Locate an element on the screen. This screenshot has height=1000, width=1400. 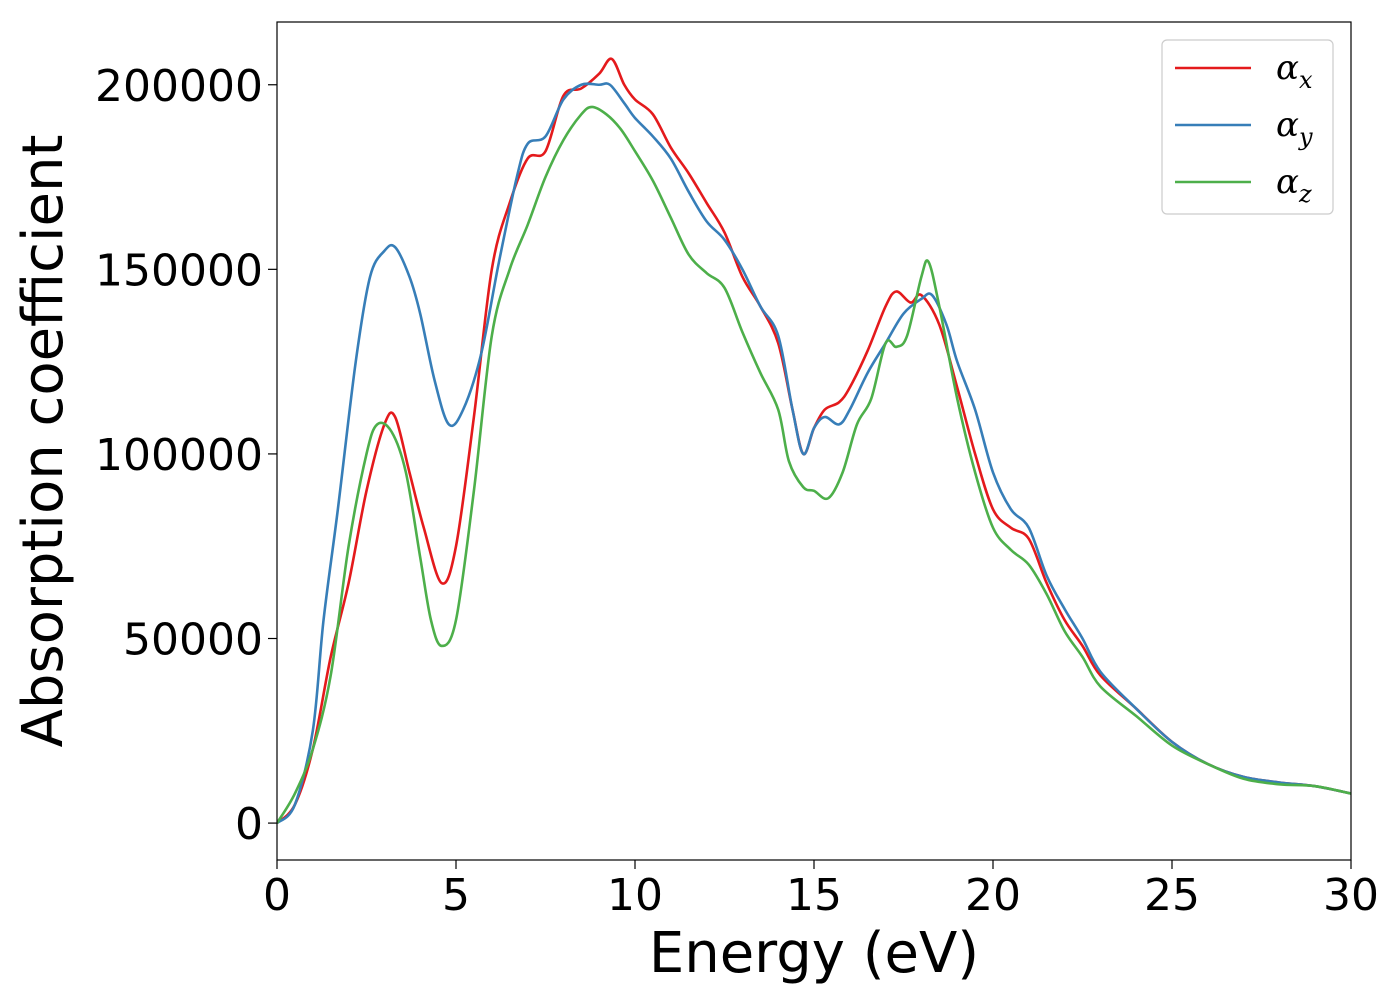
x-tick-label: 10 is located at coordinates (635, 895).